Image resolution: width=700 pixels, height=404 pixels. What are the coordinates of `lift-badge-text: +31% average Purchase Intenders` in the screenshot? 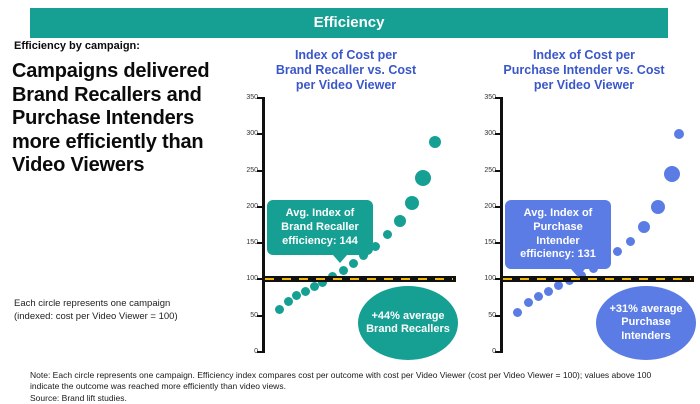 It's located at (646, 322).